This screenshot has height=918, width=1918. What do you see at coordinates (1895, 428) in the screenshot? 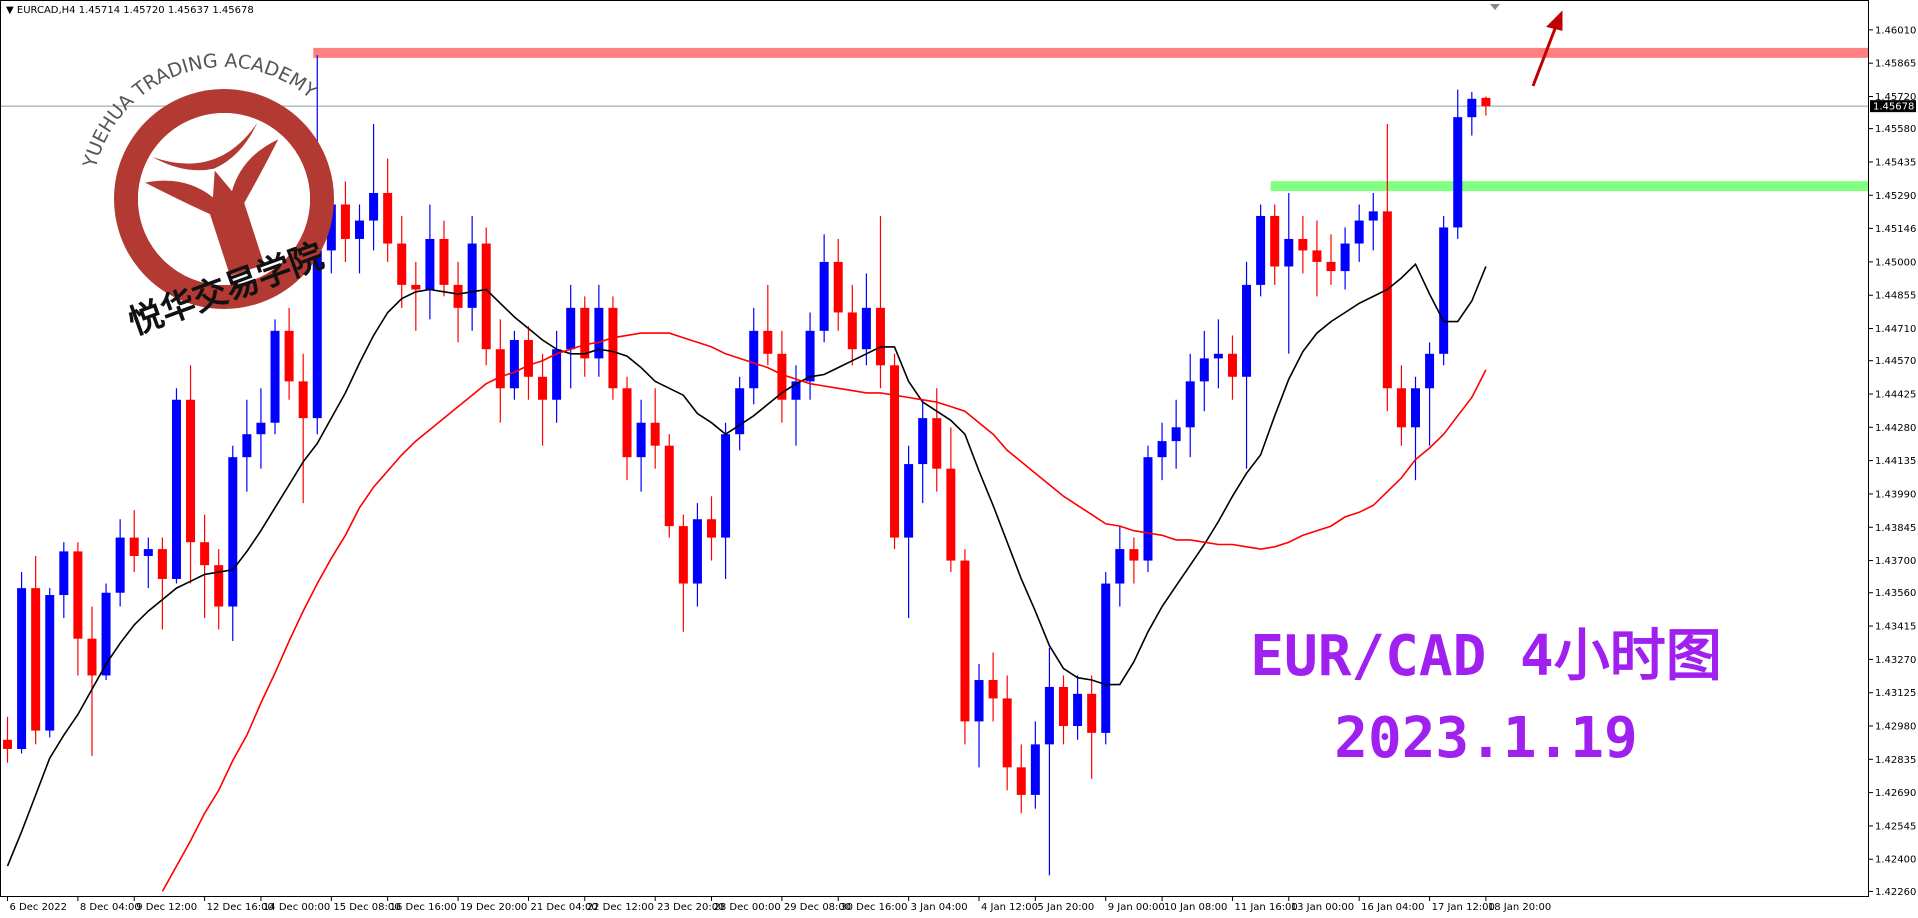
I see `y-tick-label: 1.44280` at bounding box center [1895, 428].